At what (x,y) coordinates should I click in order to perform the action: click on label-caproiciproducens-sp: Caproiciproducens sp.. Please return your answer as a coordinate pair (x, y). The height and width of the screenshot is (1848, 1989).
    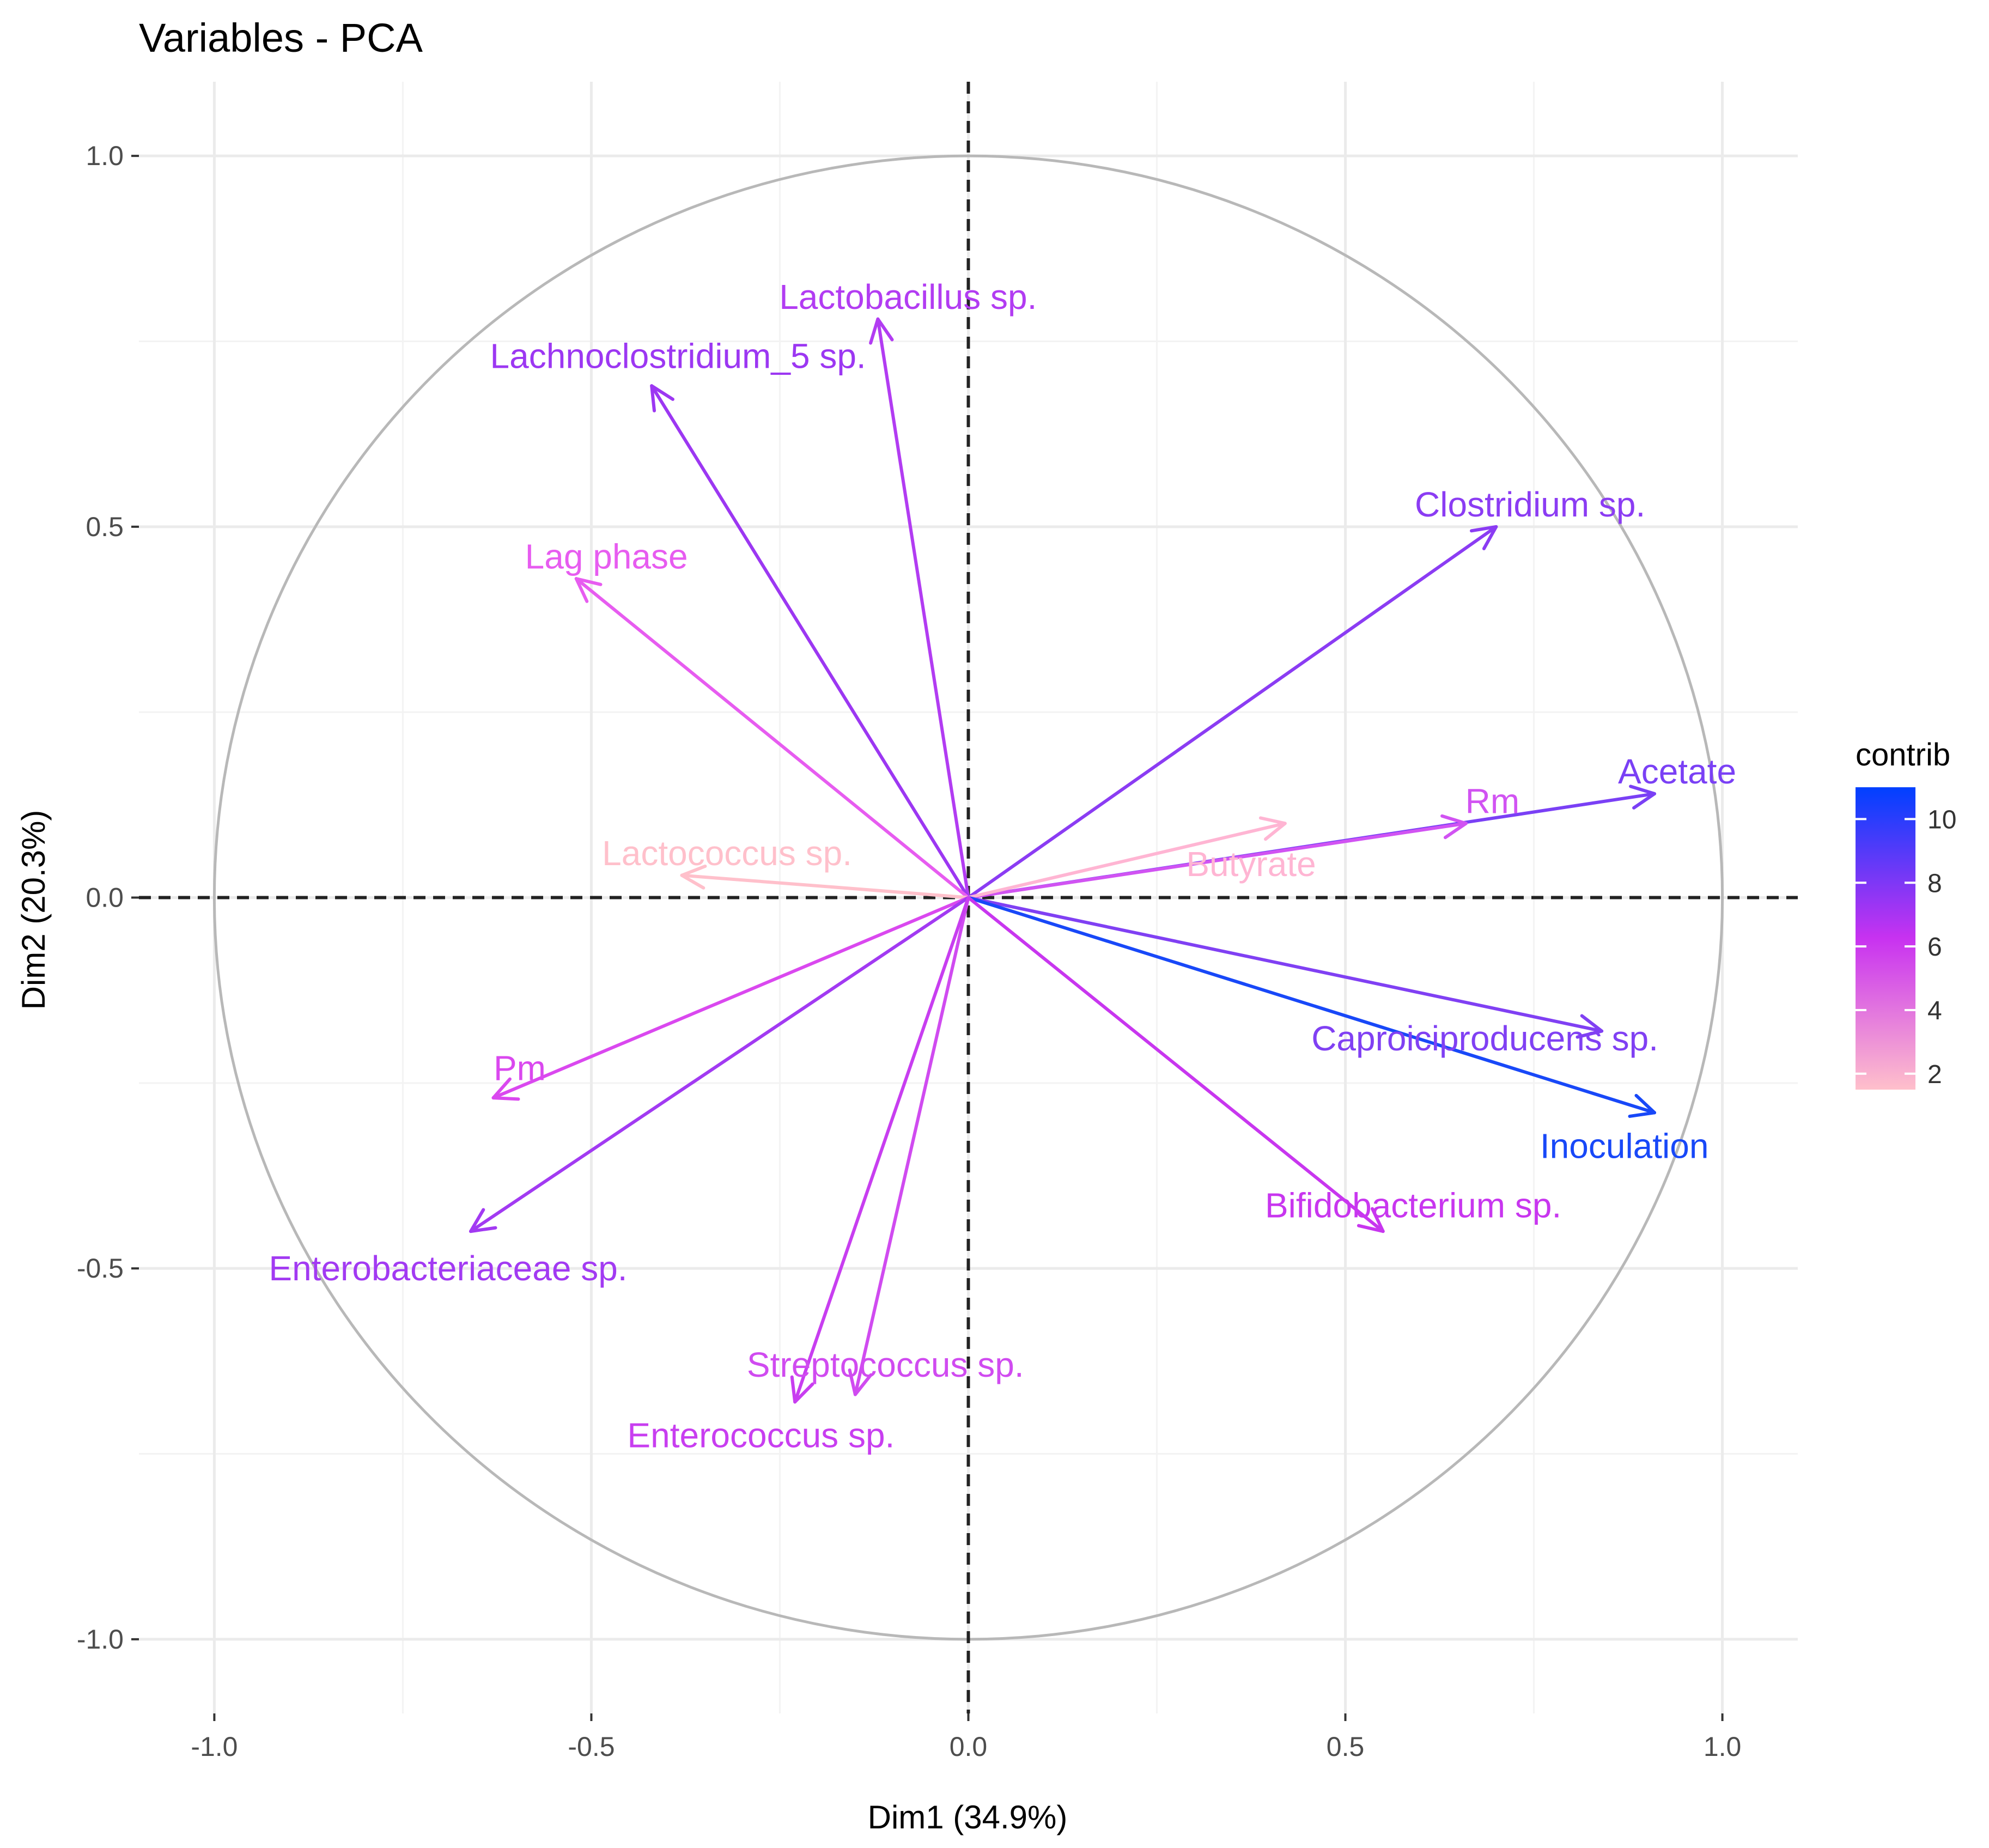
    Looking at the image, I should click on (1484, 1038).